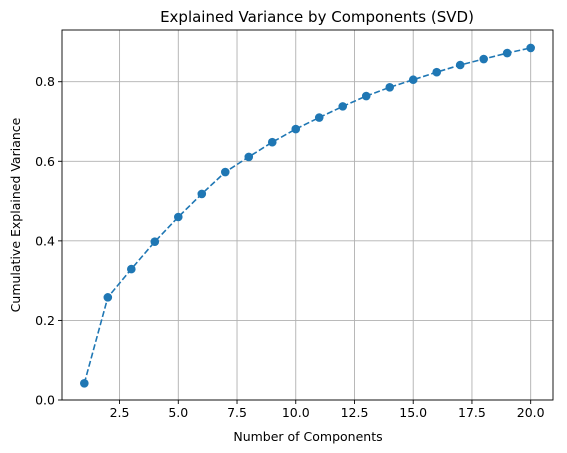 Image resolution: width=567 pixels, height=453 pixels. Describe the element at coordinates (355, 412) in the screenshot. I see `x-tick-label: 12.5` at that location.